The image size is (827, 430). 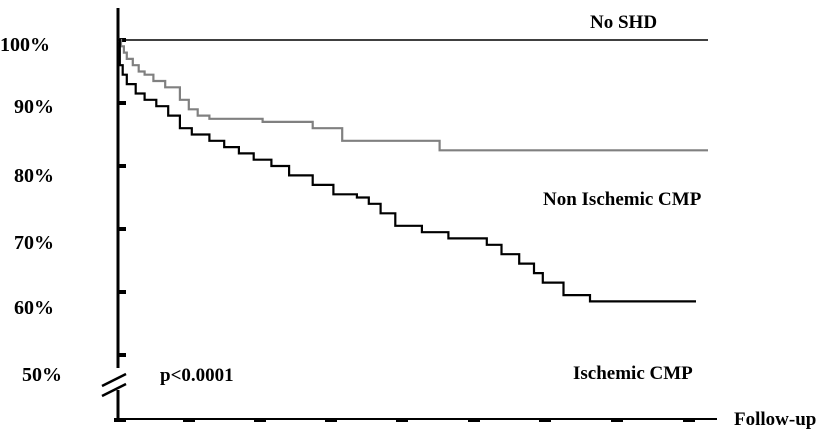 What do you see at coordinates (42, 375) in the screenshot?
I see `y-tick-label-50: 50%` at bounding box center [42, 375].